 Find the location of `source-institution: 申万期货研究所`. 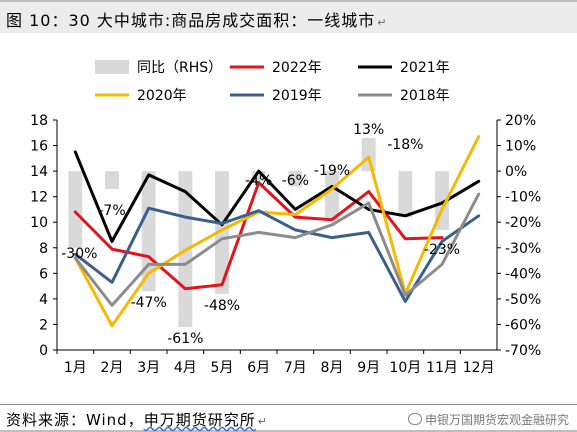

source-institution: 申万期货研究所 is located at coordinates (199, 420).